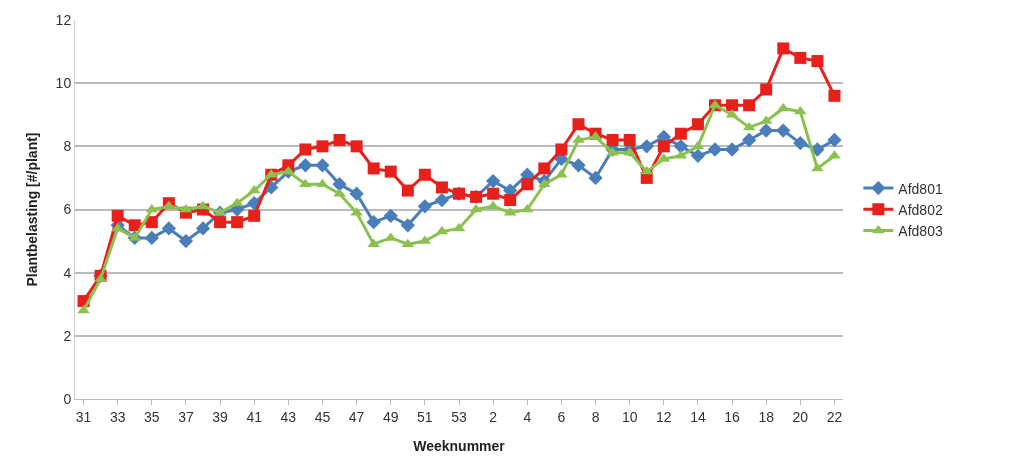  I want to click on x-tick-label: 49, so click(390, 416).